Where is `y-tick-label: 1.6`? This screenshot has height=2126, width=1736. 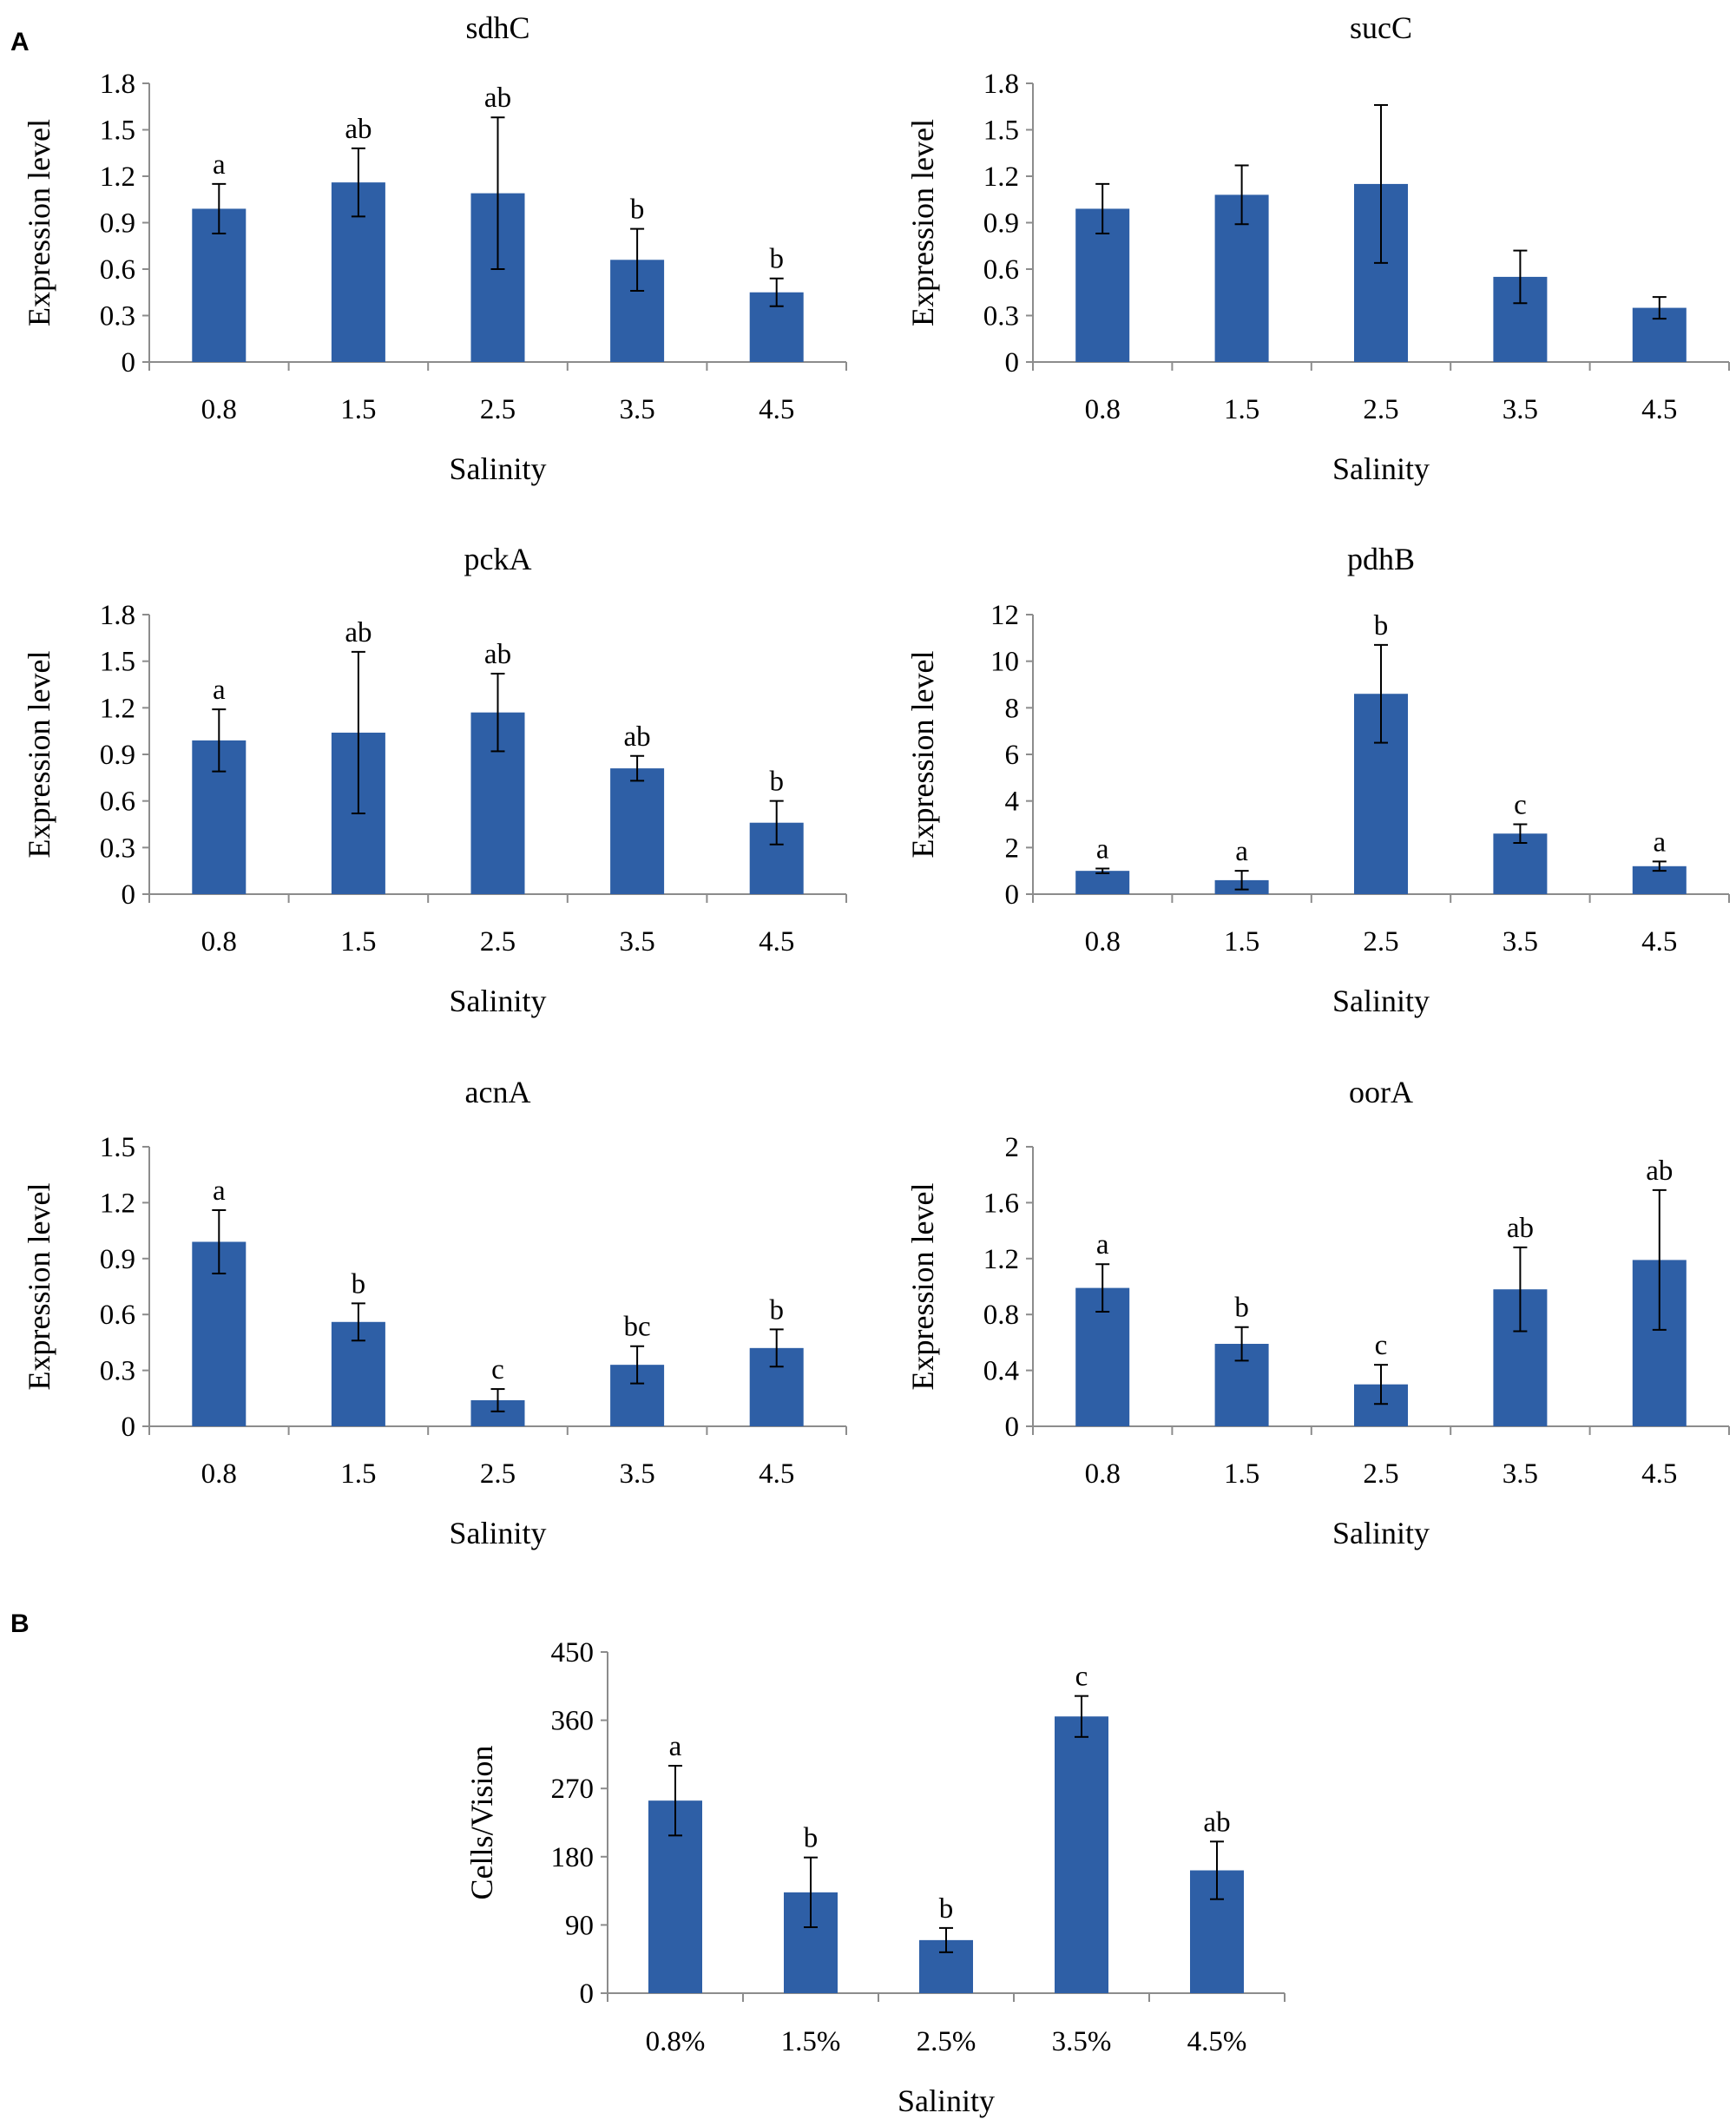 y-tick-label: 1.6 is located at coordinates (1001, 1203).